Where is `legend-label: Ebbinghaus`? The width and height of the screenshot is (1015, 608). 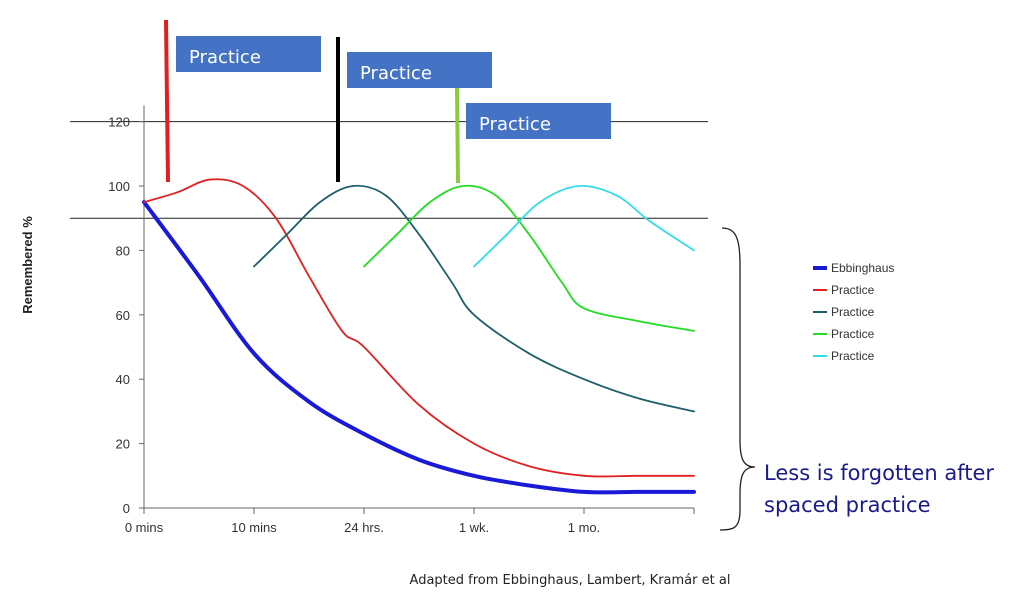
legend-label: Ebbinghaus is located at coordinates (862, 268).